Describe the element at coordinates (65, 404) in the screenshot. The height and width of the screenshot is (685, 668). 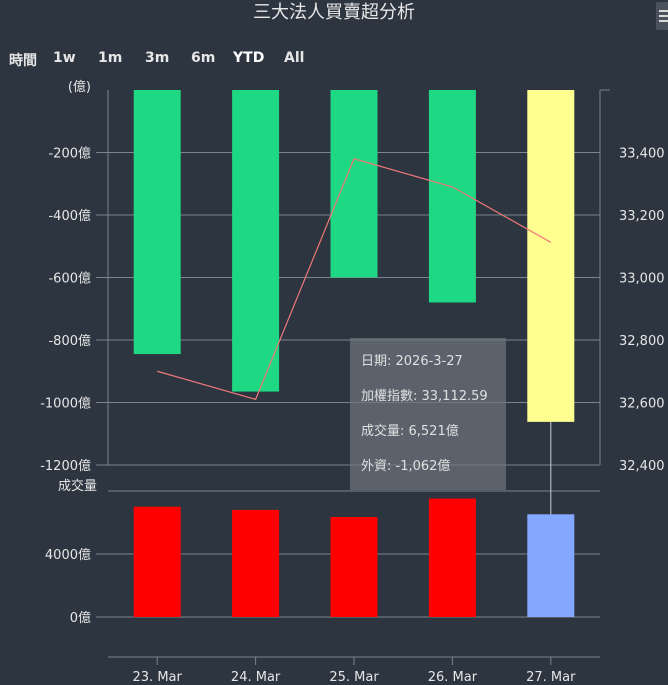
I see `y-tick-label: -1000億` at that location.